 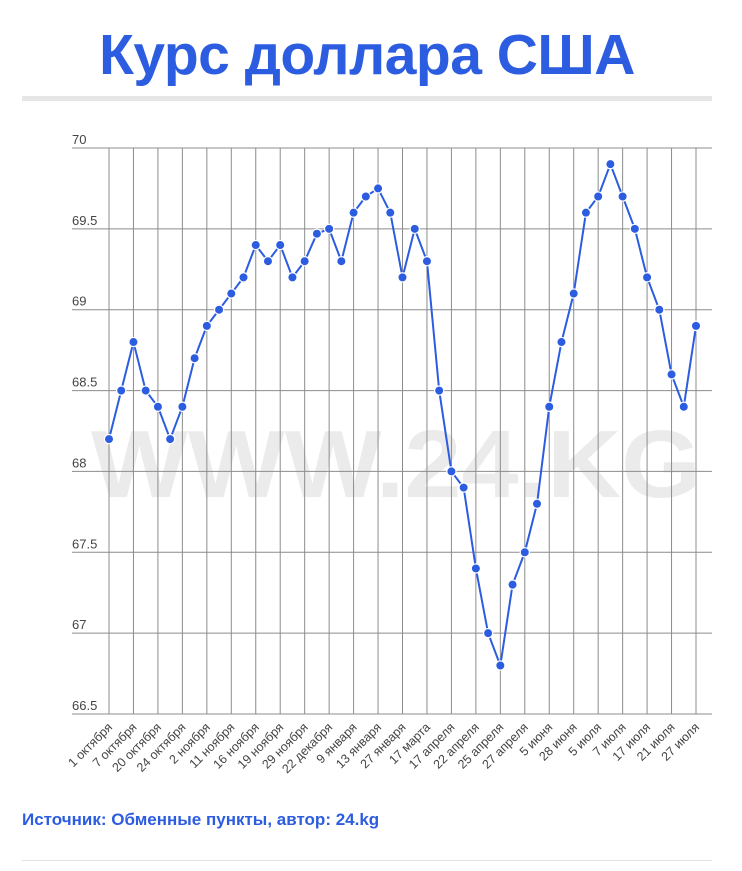 I want to click on title-divider, so click(x=367, y=98).